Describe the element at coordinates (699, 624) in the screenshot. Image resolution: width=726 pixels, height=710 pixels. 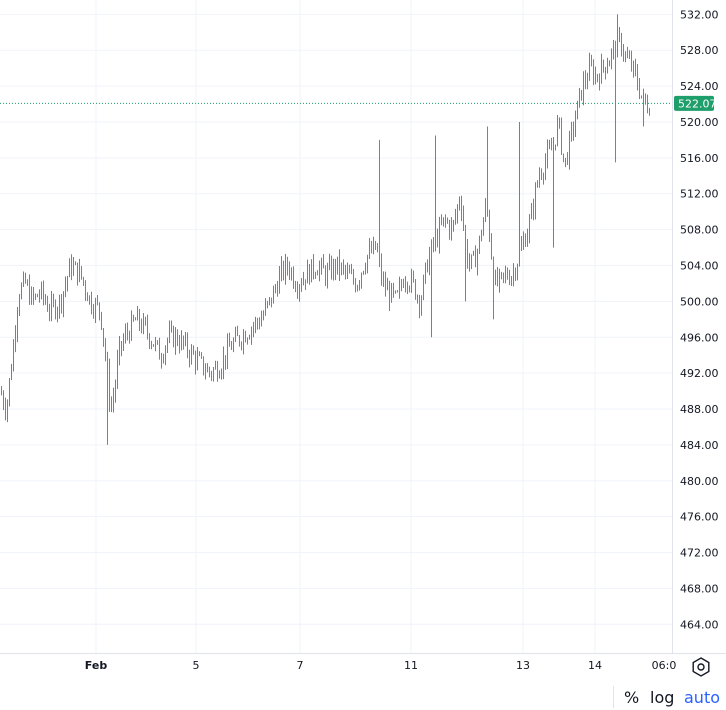
I see `y-tick-label: 464.00` at that location.